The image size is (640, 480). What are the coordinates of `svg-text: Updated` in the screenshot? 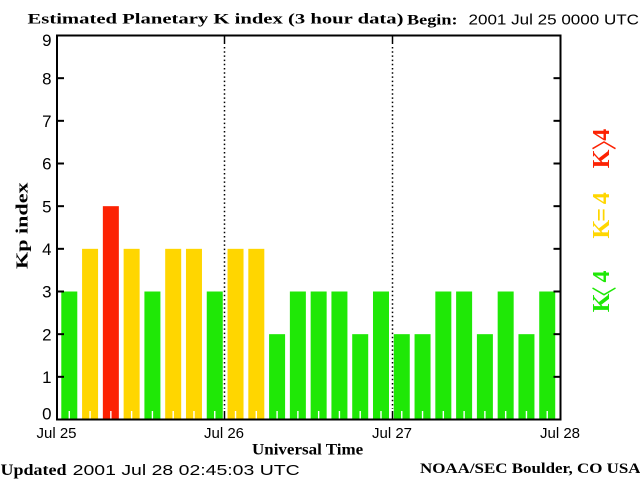 It's located at (34, 470).